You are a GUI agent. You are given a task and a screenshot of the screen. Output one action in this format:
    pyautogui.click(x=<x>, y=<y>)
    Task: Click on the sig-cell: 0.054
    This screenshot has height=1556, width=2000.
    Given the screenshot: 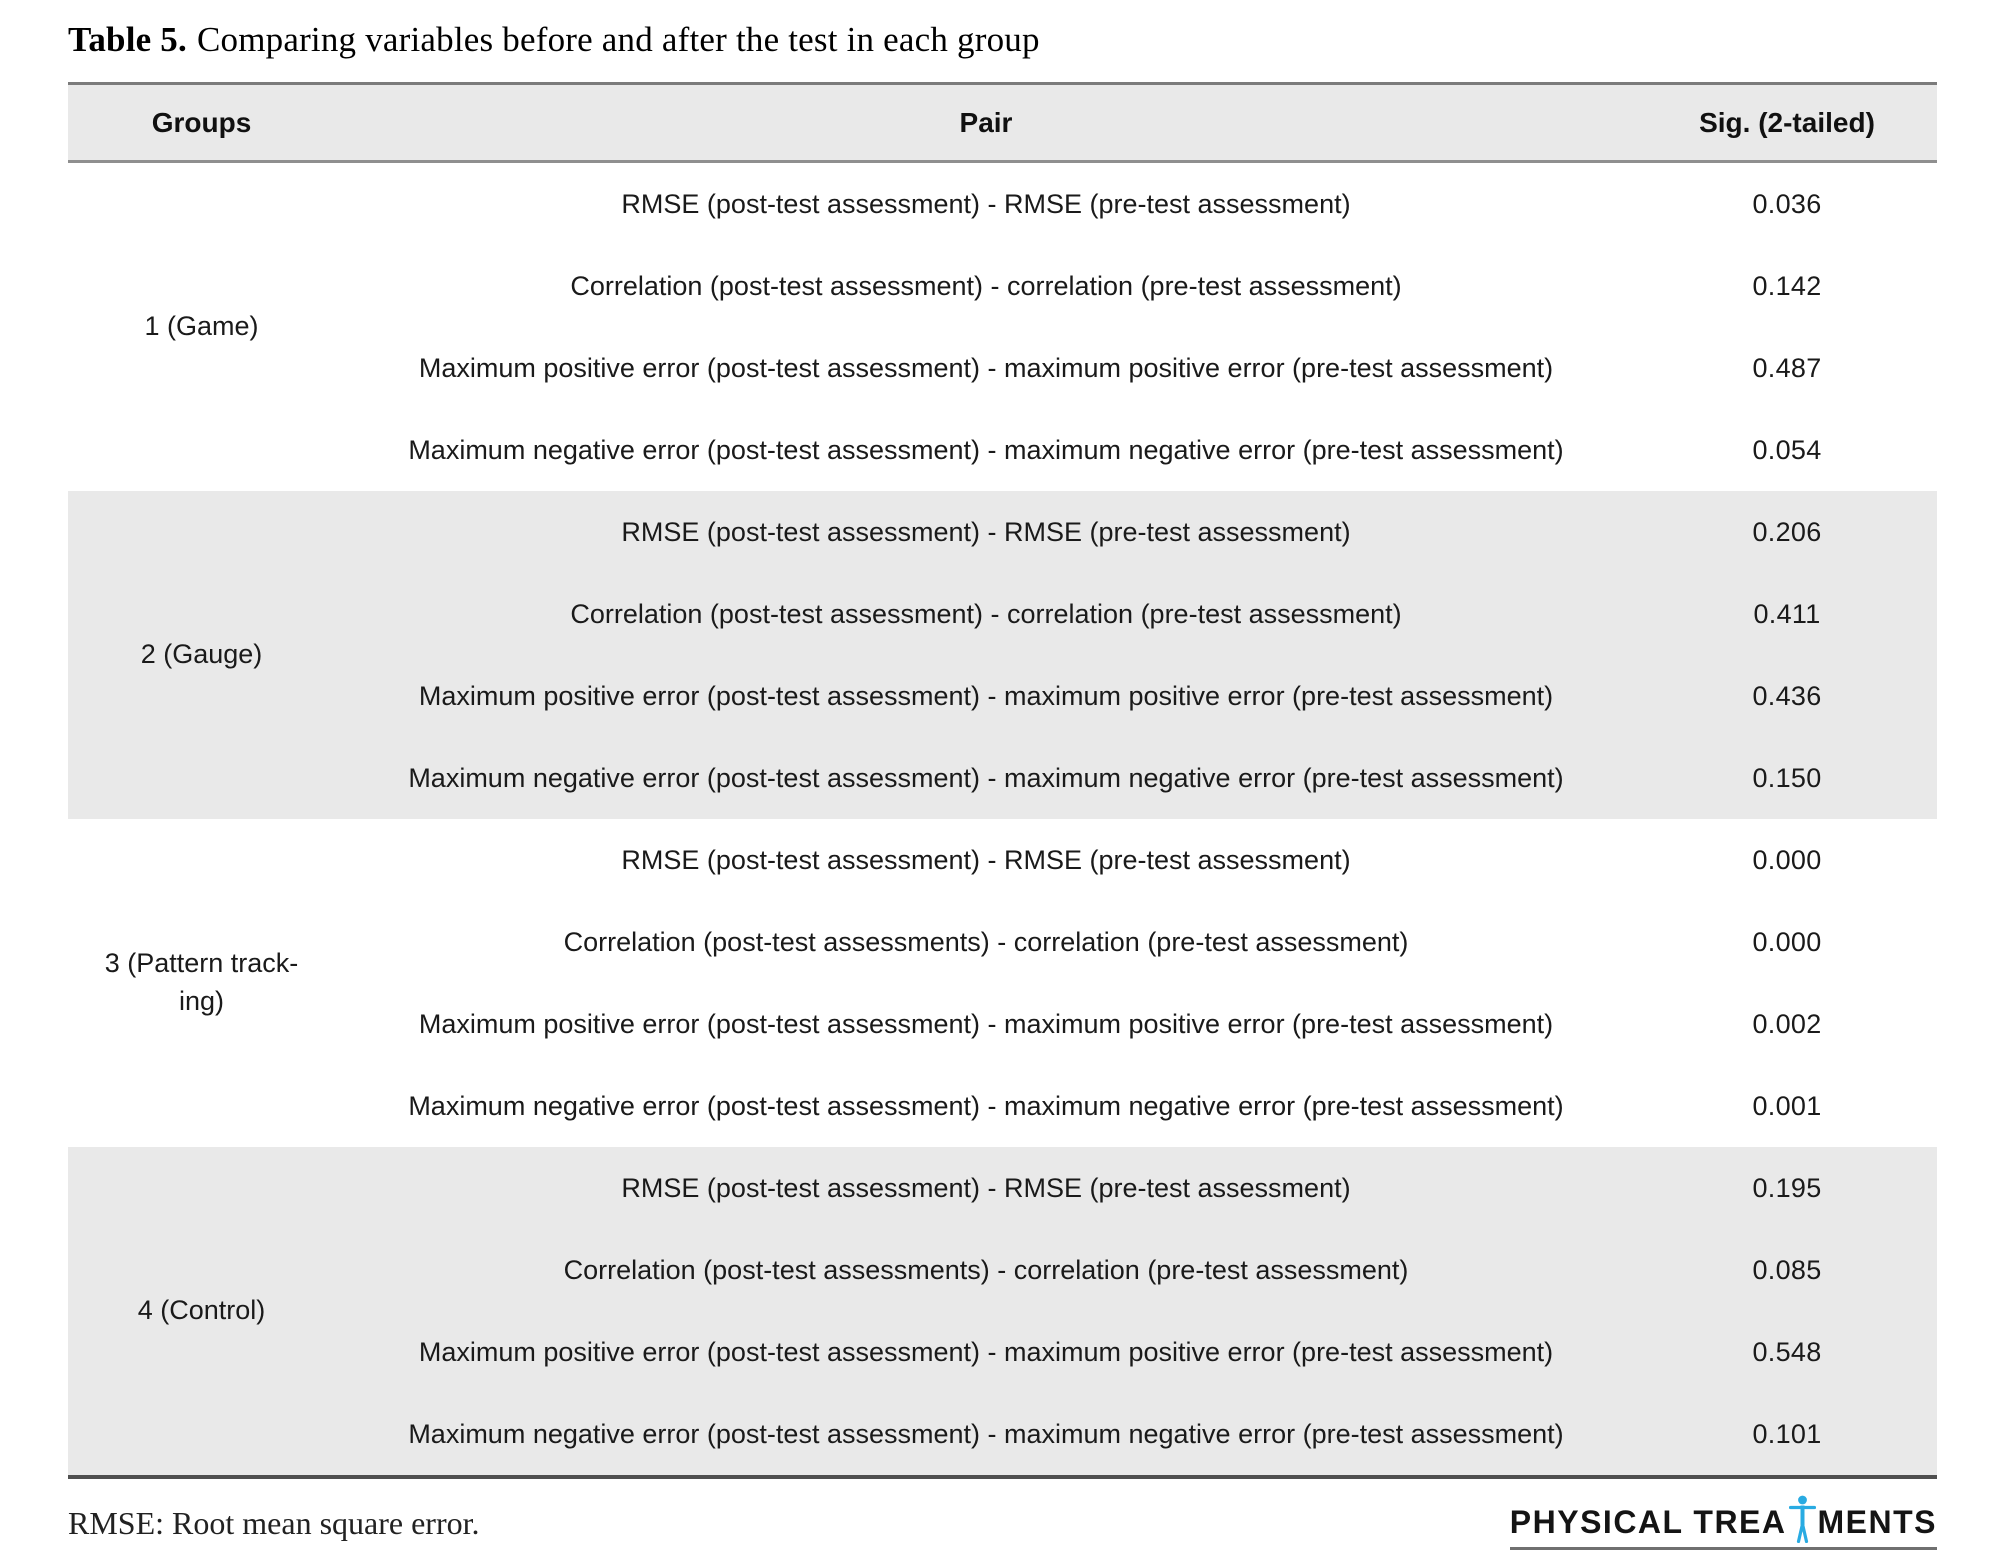 What is the action you would take?
    pyautogui.click(x=1787, y=449)
    